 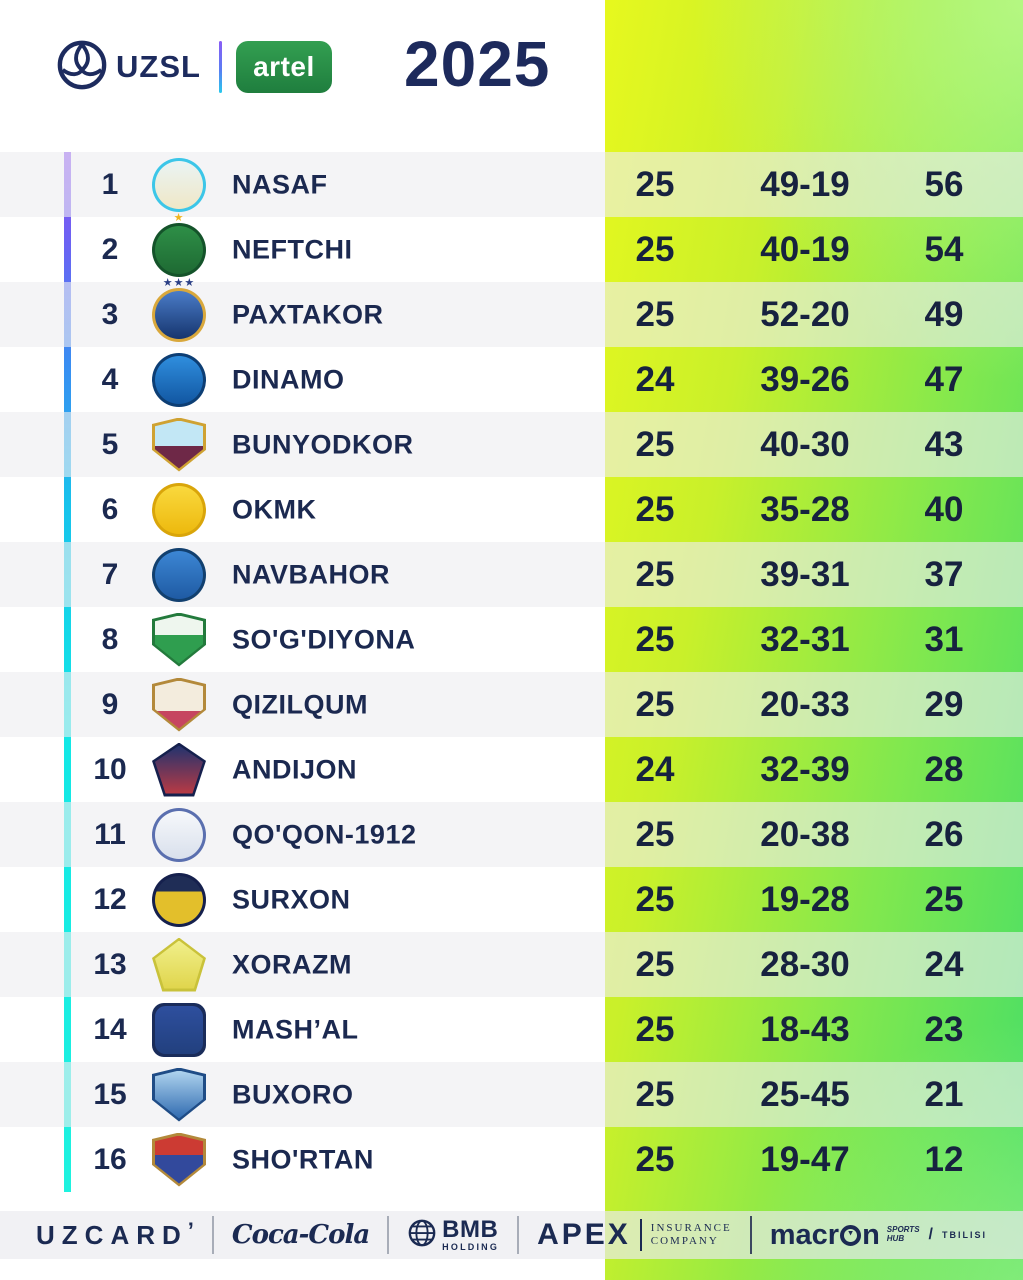 I want to click on position-number: 1, so click(x=110, y=184).